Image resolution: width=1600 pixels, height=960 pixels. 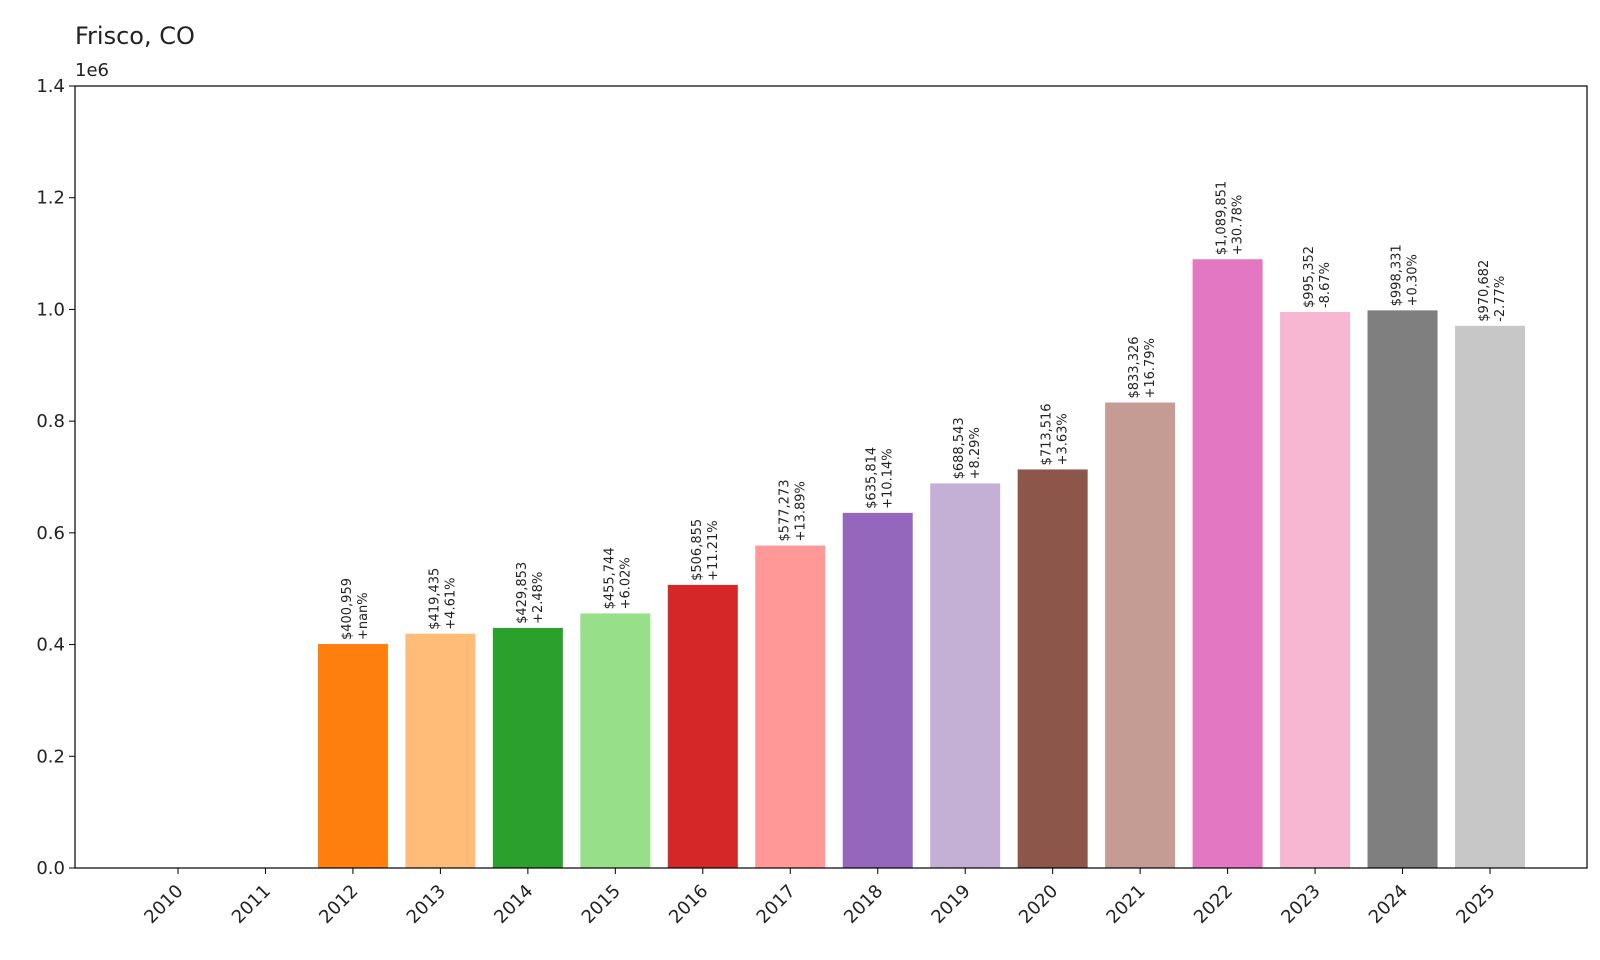 What do you see at coordinates (1150, 368) in the screenshot?
I see `bar-change-label: +16.79%` at bounding box center [1150, 368].